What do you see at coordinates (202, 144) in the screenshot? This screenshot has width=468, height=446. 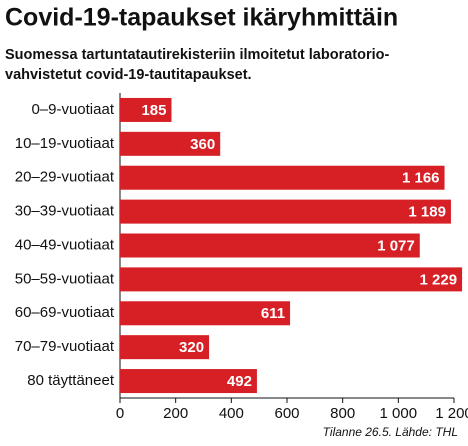 I see `value-label: 360` at bounding box center [202, 144].